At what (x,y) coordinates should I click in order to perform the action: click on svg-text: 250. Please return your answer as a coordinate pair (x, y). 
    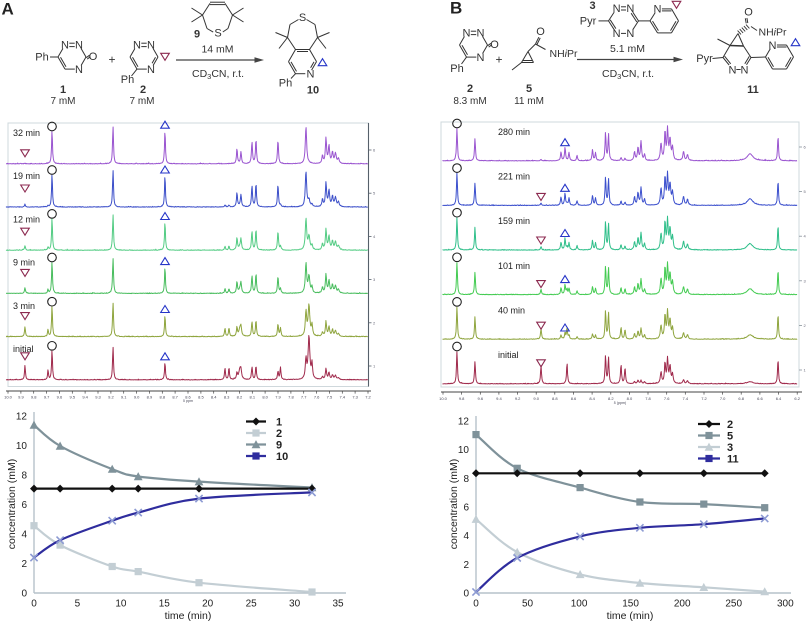
    Looking at the image, I should click on (733, 604).